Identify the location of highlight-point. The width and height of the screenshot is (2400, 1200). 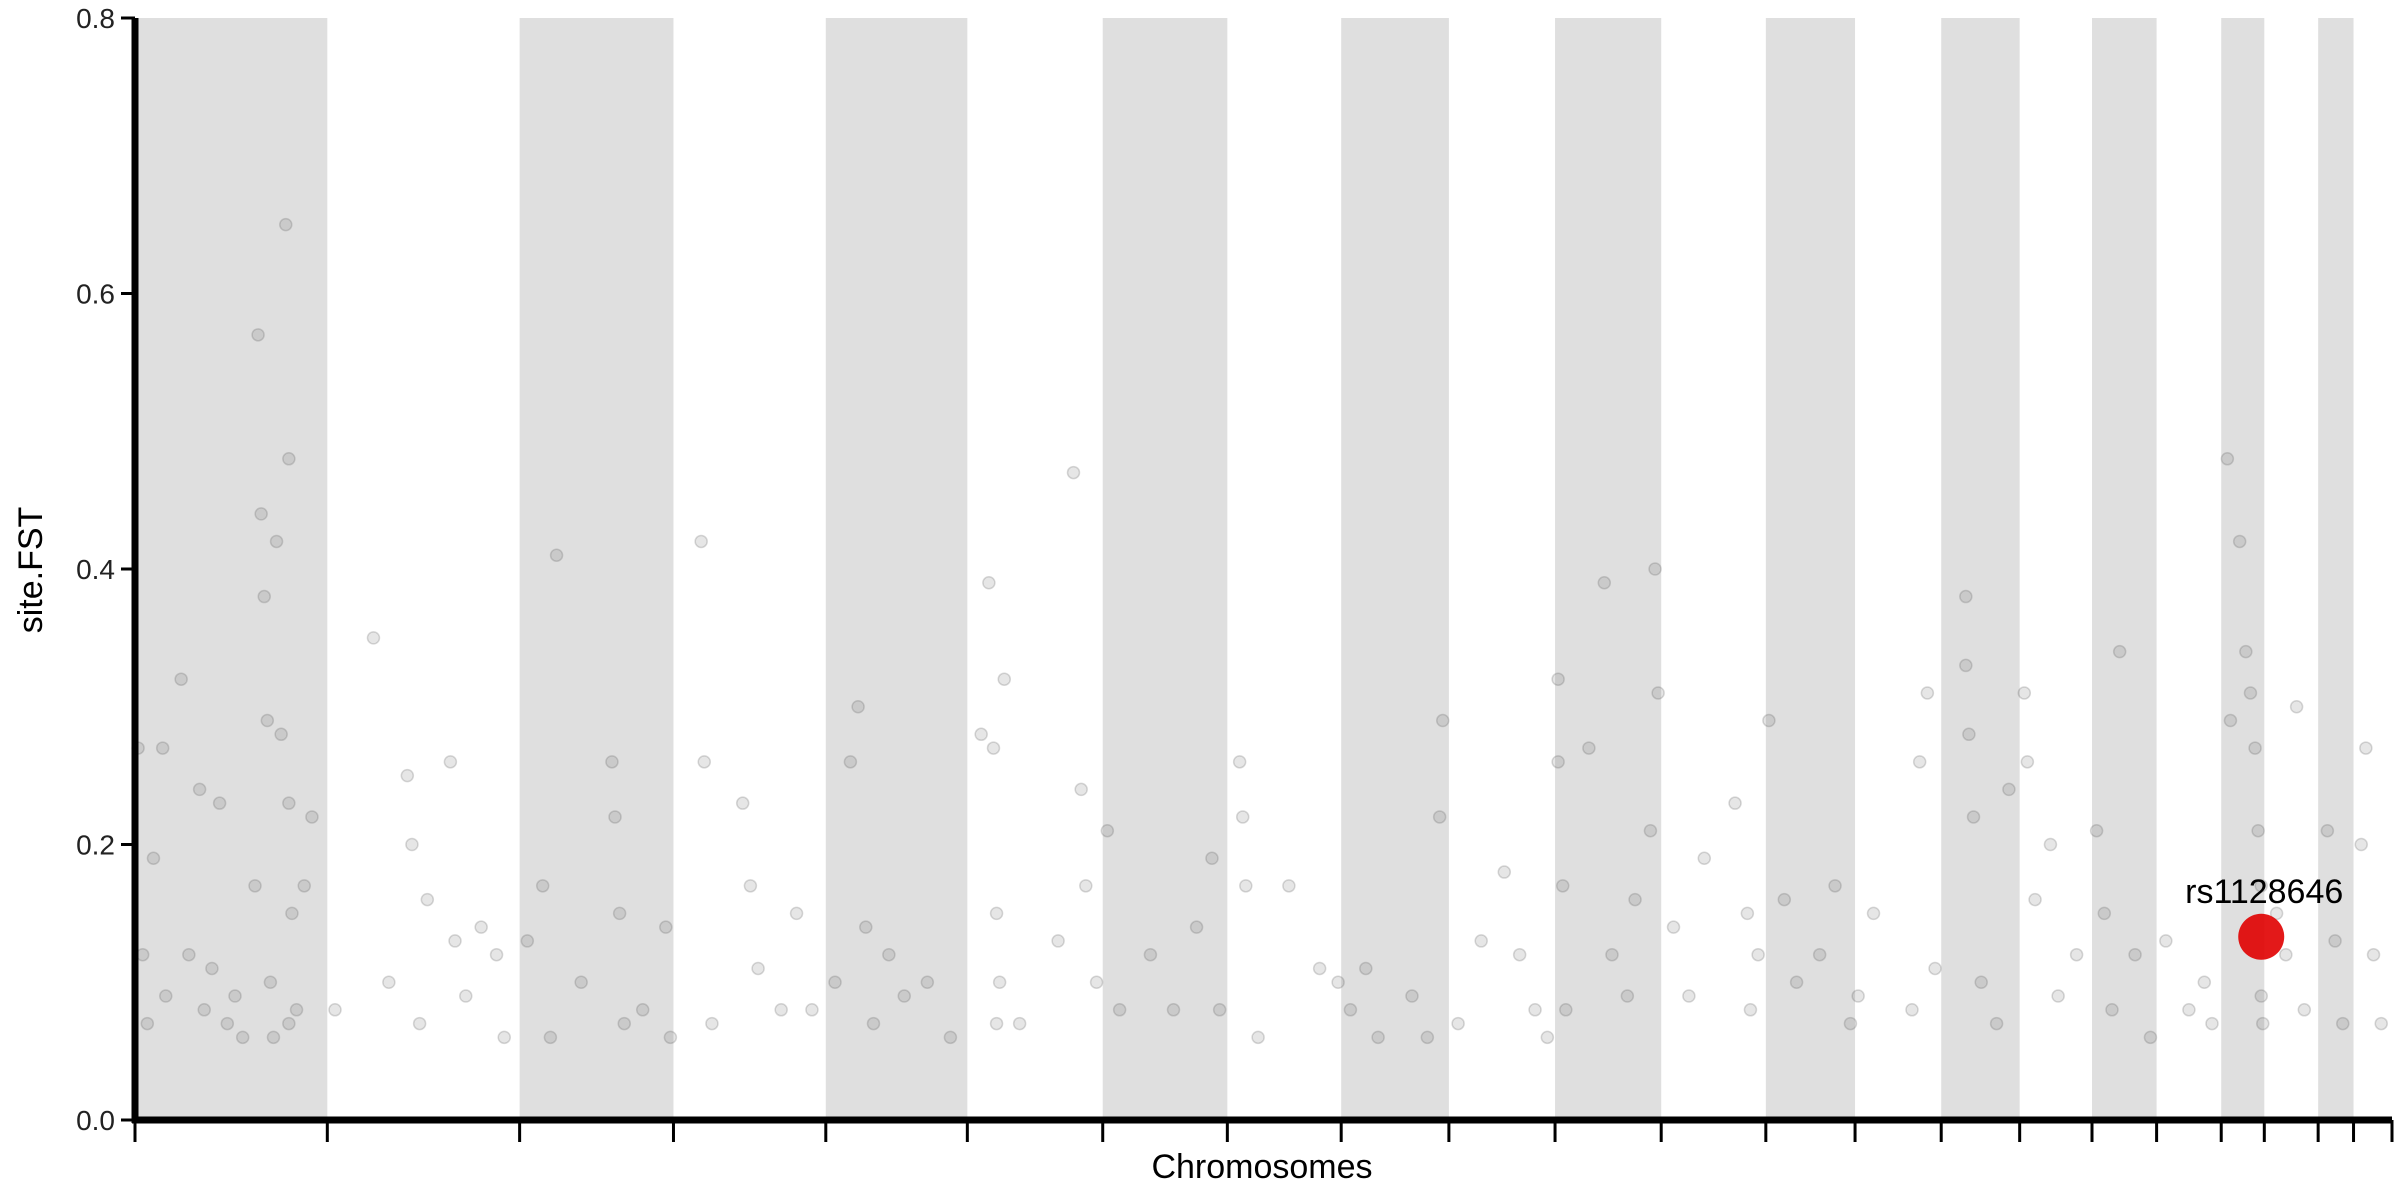
(2261, 936).